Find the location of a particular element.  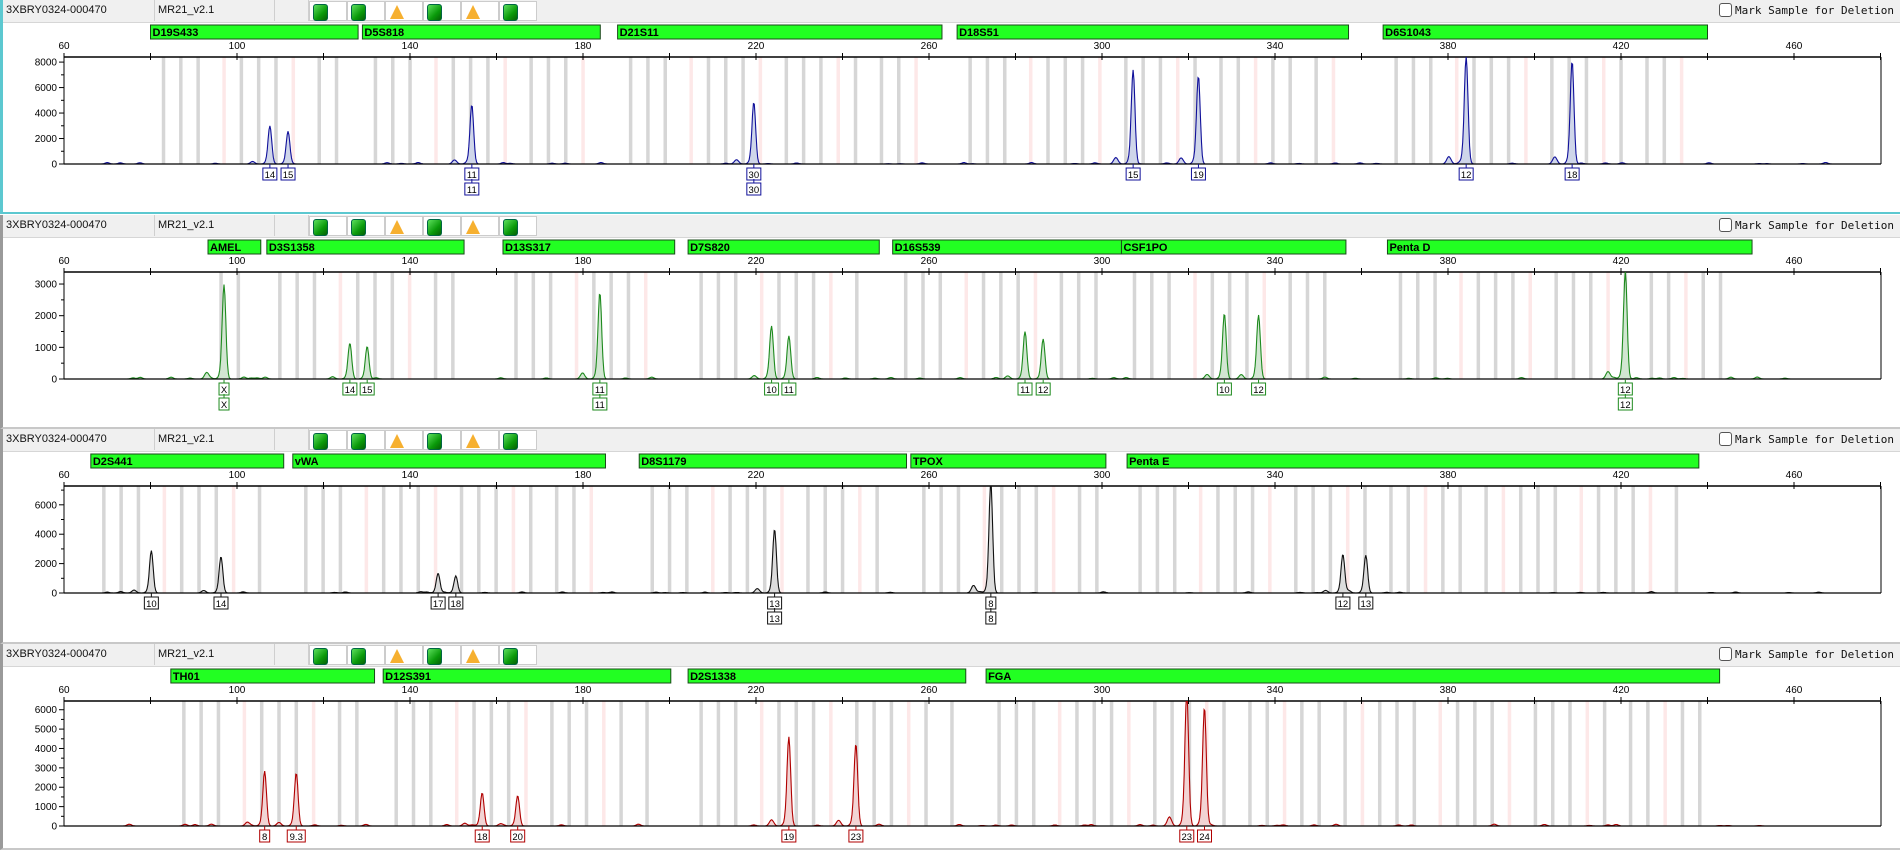

marker-bar: D21S11 is located at coordinates (780, 32).